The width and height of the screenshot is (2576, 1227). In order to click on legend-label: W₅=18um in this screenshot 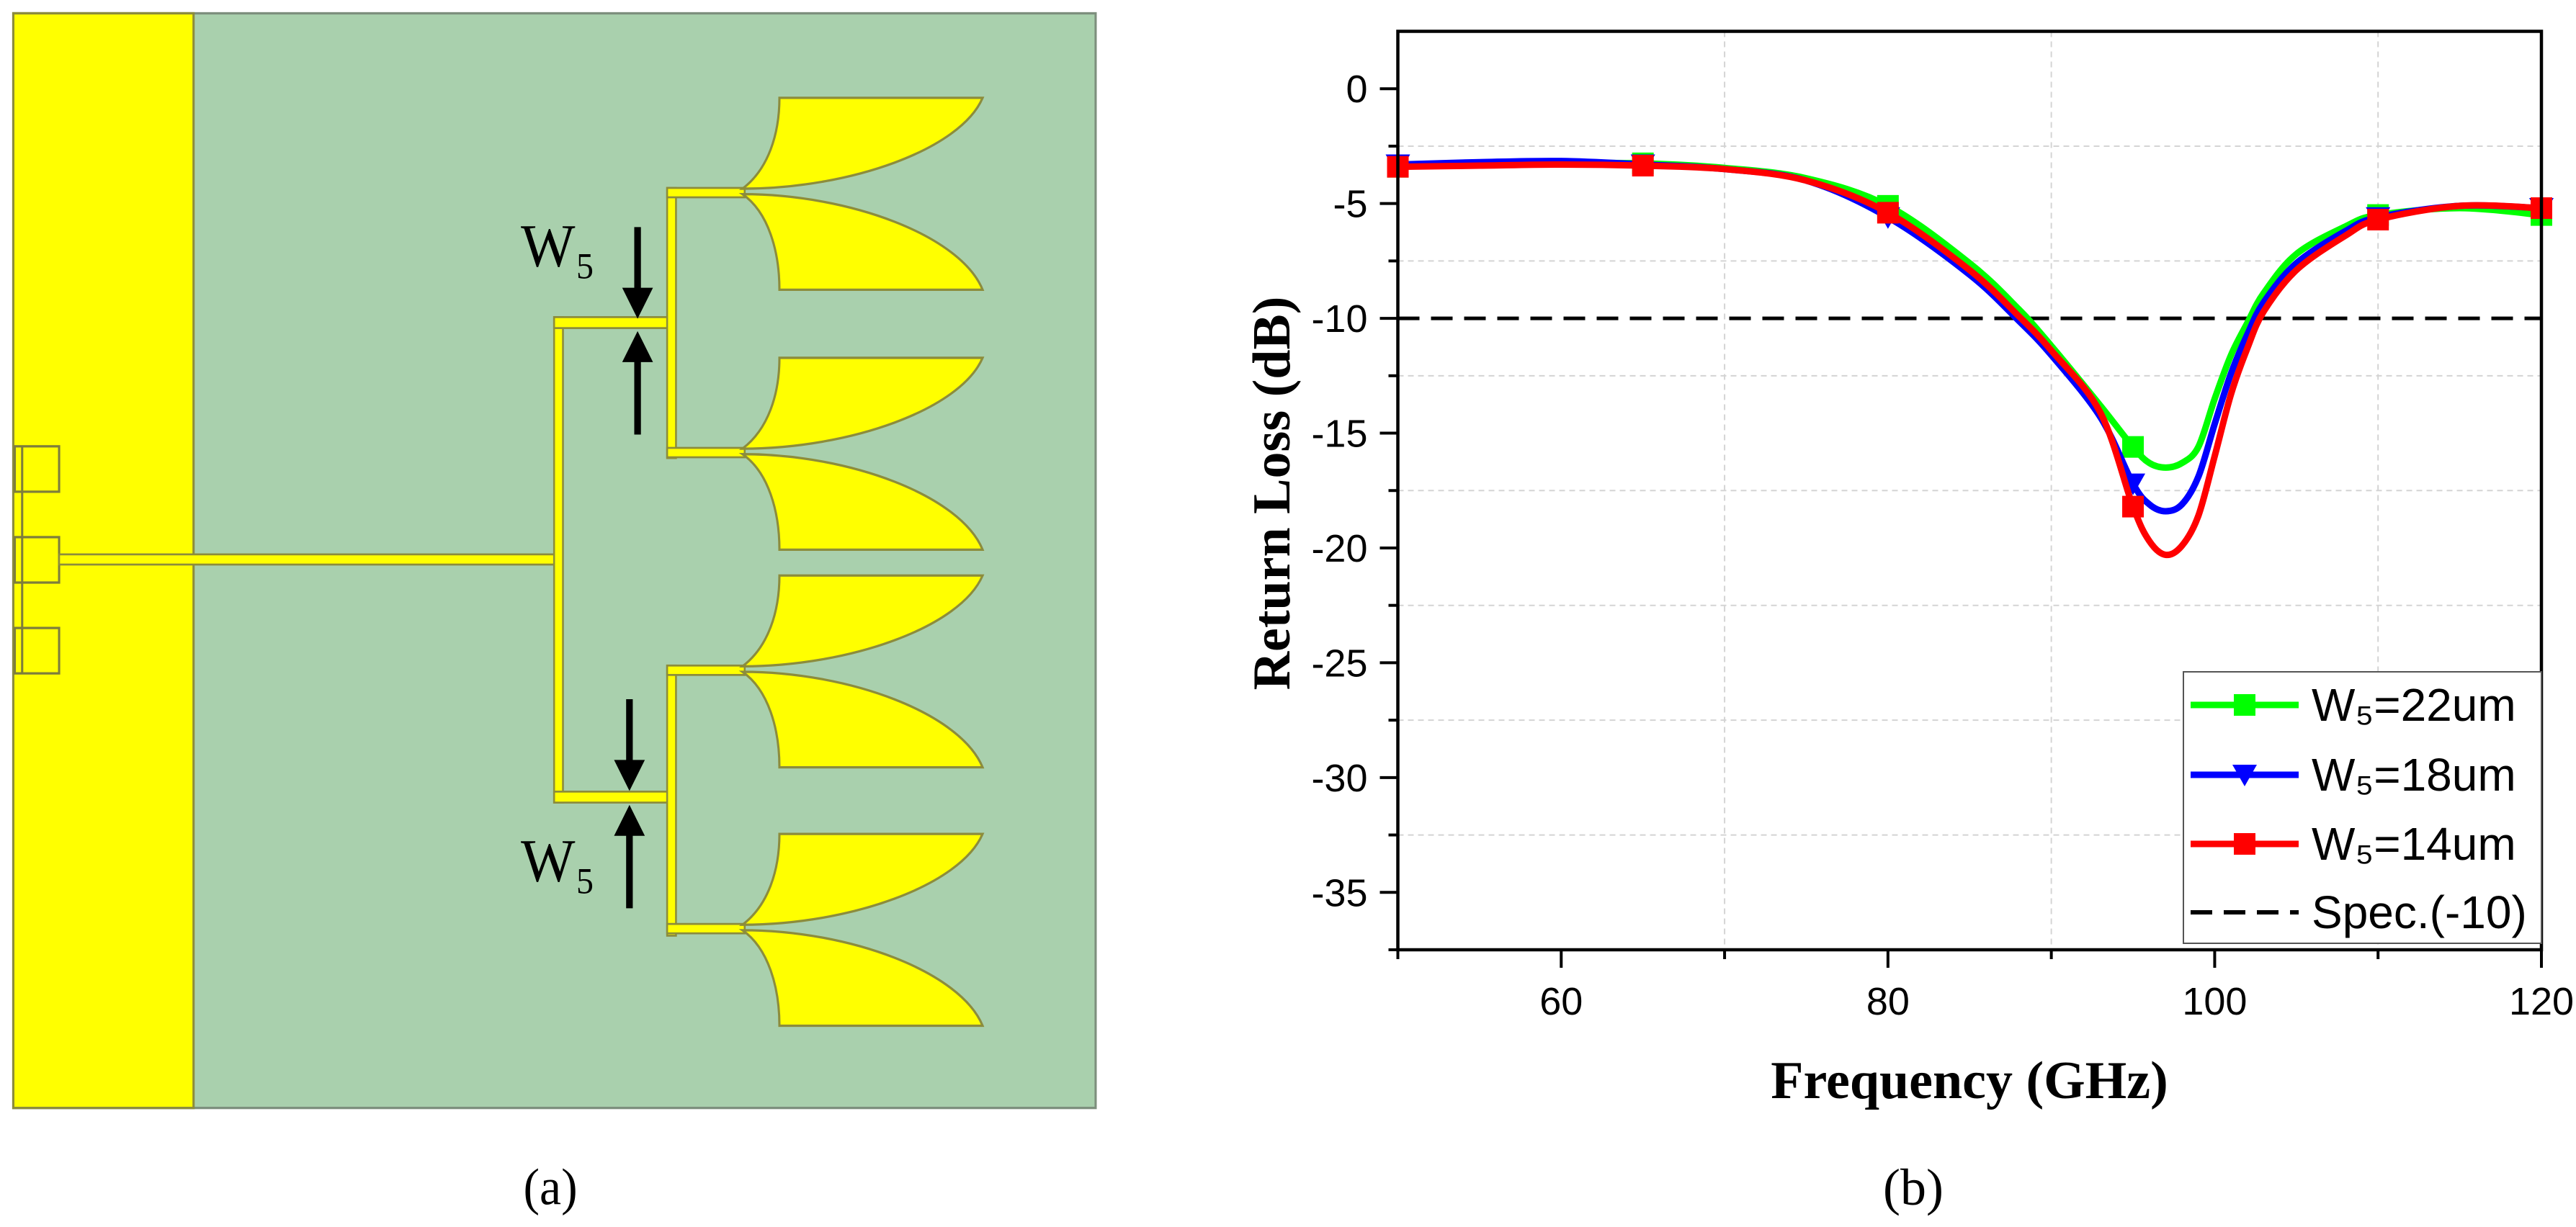, I will do `click(2414, 775)`.